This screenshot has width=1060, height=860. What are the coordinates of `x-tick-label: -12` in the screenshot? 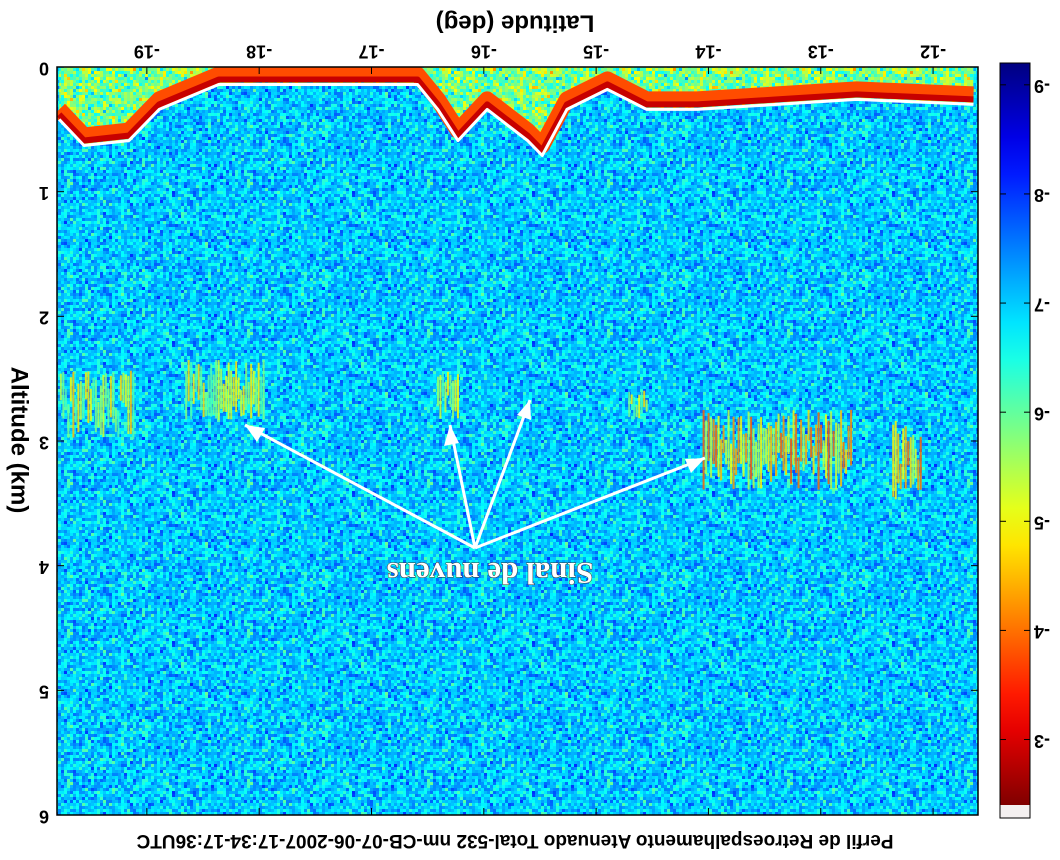 It's located at (933, 51).